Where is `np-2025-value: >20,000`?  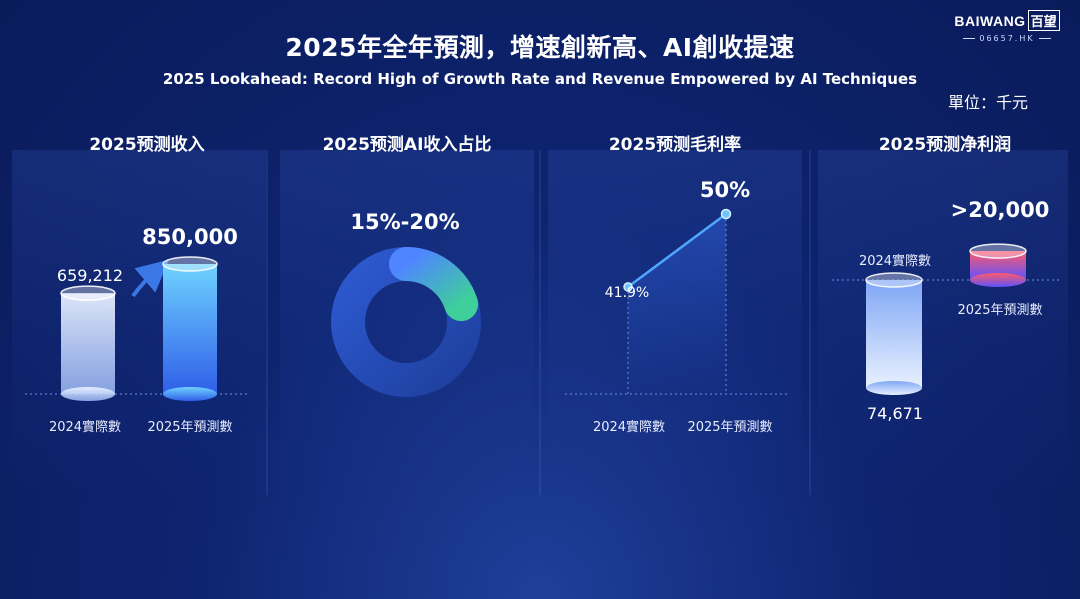
np-2025-value: >20,000 is located at coordinates (1000, 210).